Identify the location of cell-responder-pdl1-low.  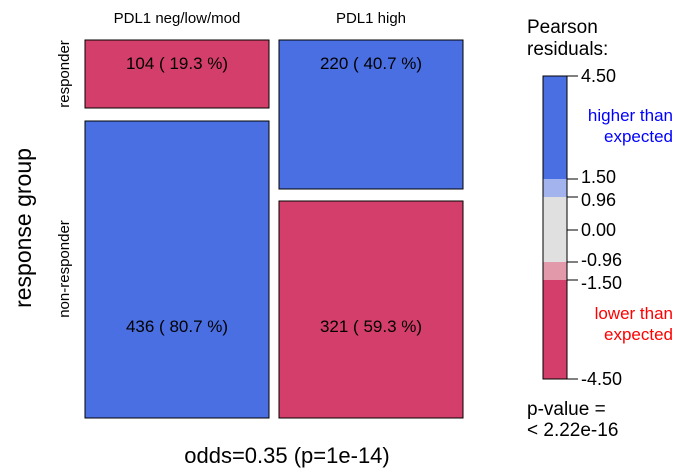
(177, 74).